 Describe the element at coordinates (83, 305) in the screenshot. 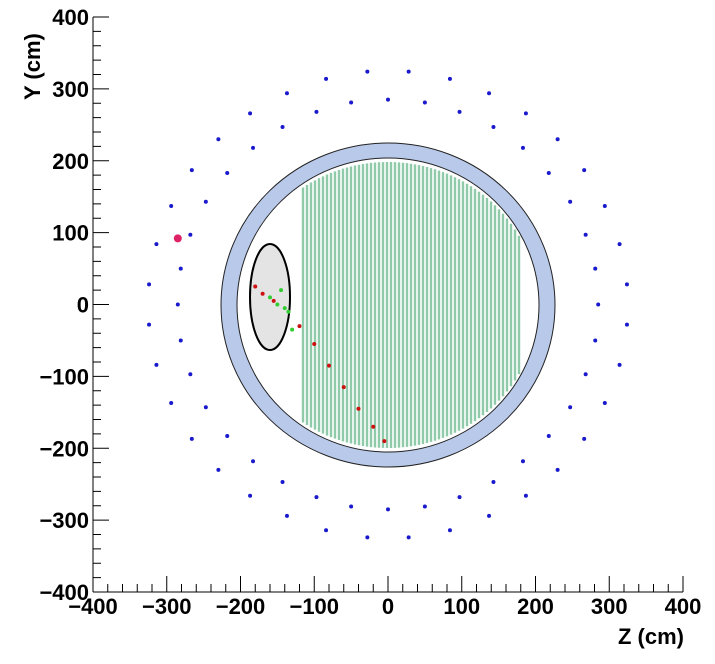

I see `y-tick-label: 0` at that location.